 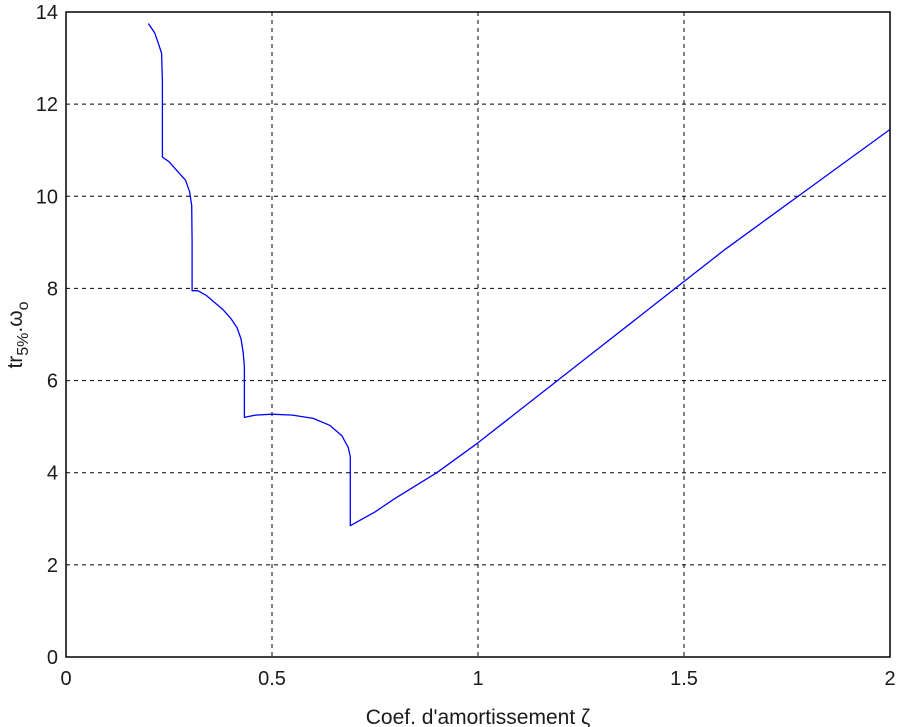 What do you see at coordinates (52, 289) in the screenshot?
I see `y-tick-label: 8` at bounding box center [52, 289].